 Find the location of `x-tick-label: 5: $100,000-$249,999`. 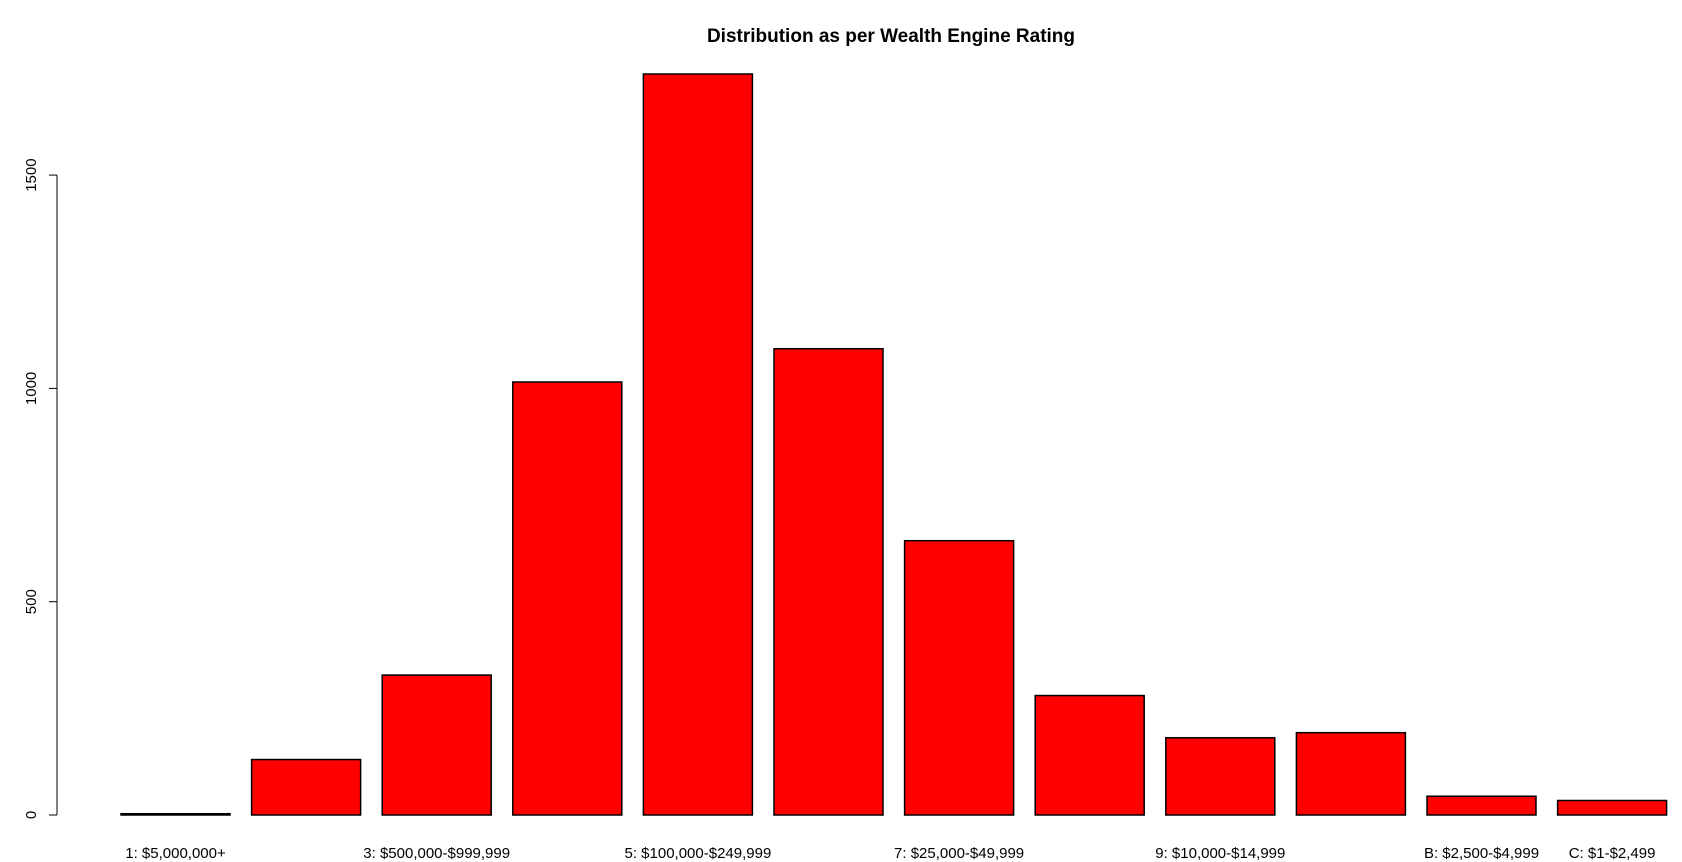

x-tick-label: 5: $100,000-$249,999 is located at coordinates (697, 853).